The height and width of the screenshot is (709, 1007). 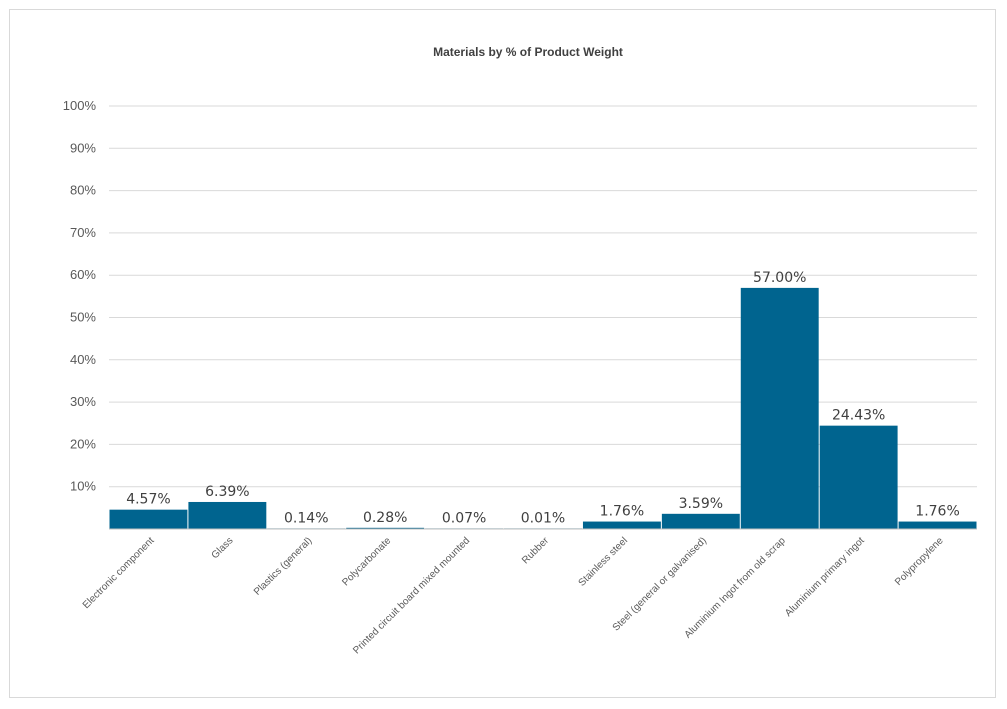 I want to click on y-tick-label: 80%, so click(x=83, y=190).